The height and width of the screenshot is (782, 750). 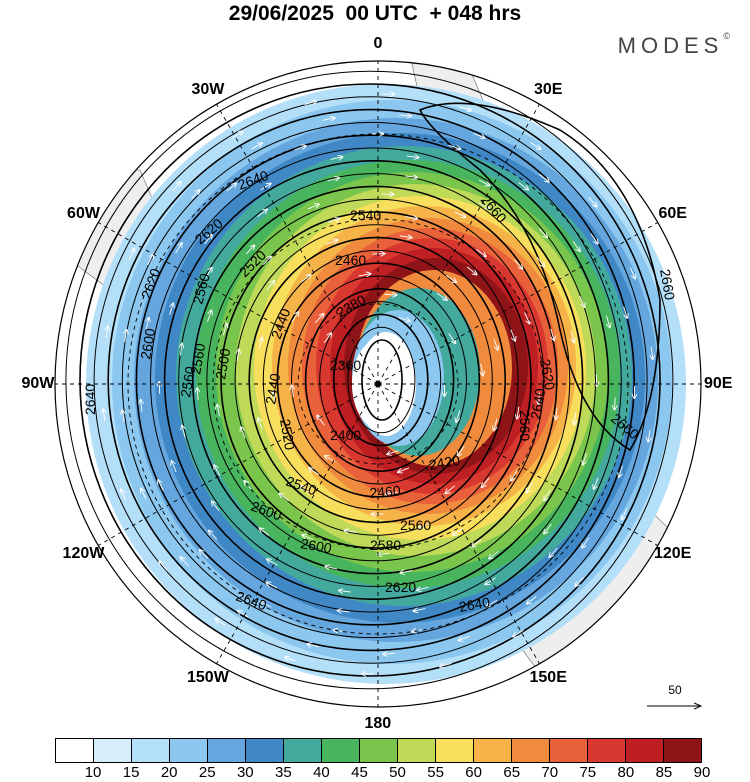 What do you see at coordinates (321, 772) in the screenshot?
I see `colorbar-label: 40` at bounding box center [321, 772].